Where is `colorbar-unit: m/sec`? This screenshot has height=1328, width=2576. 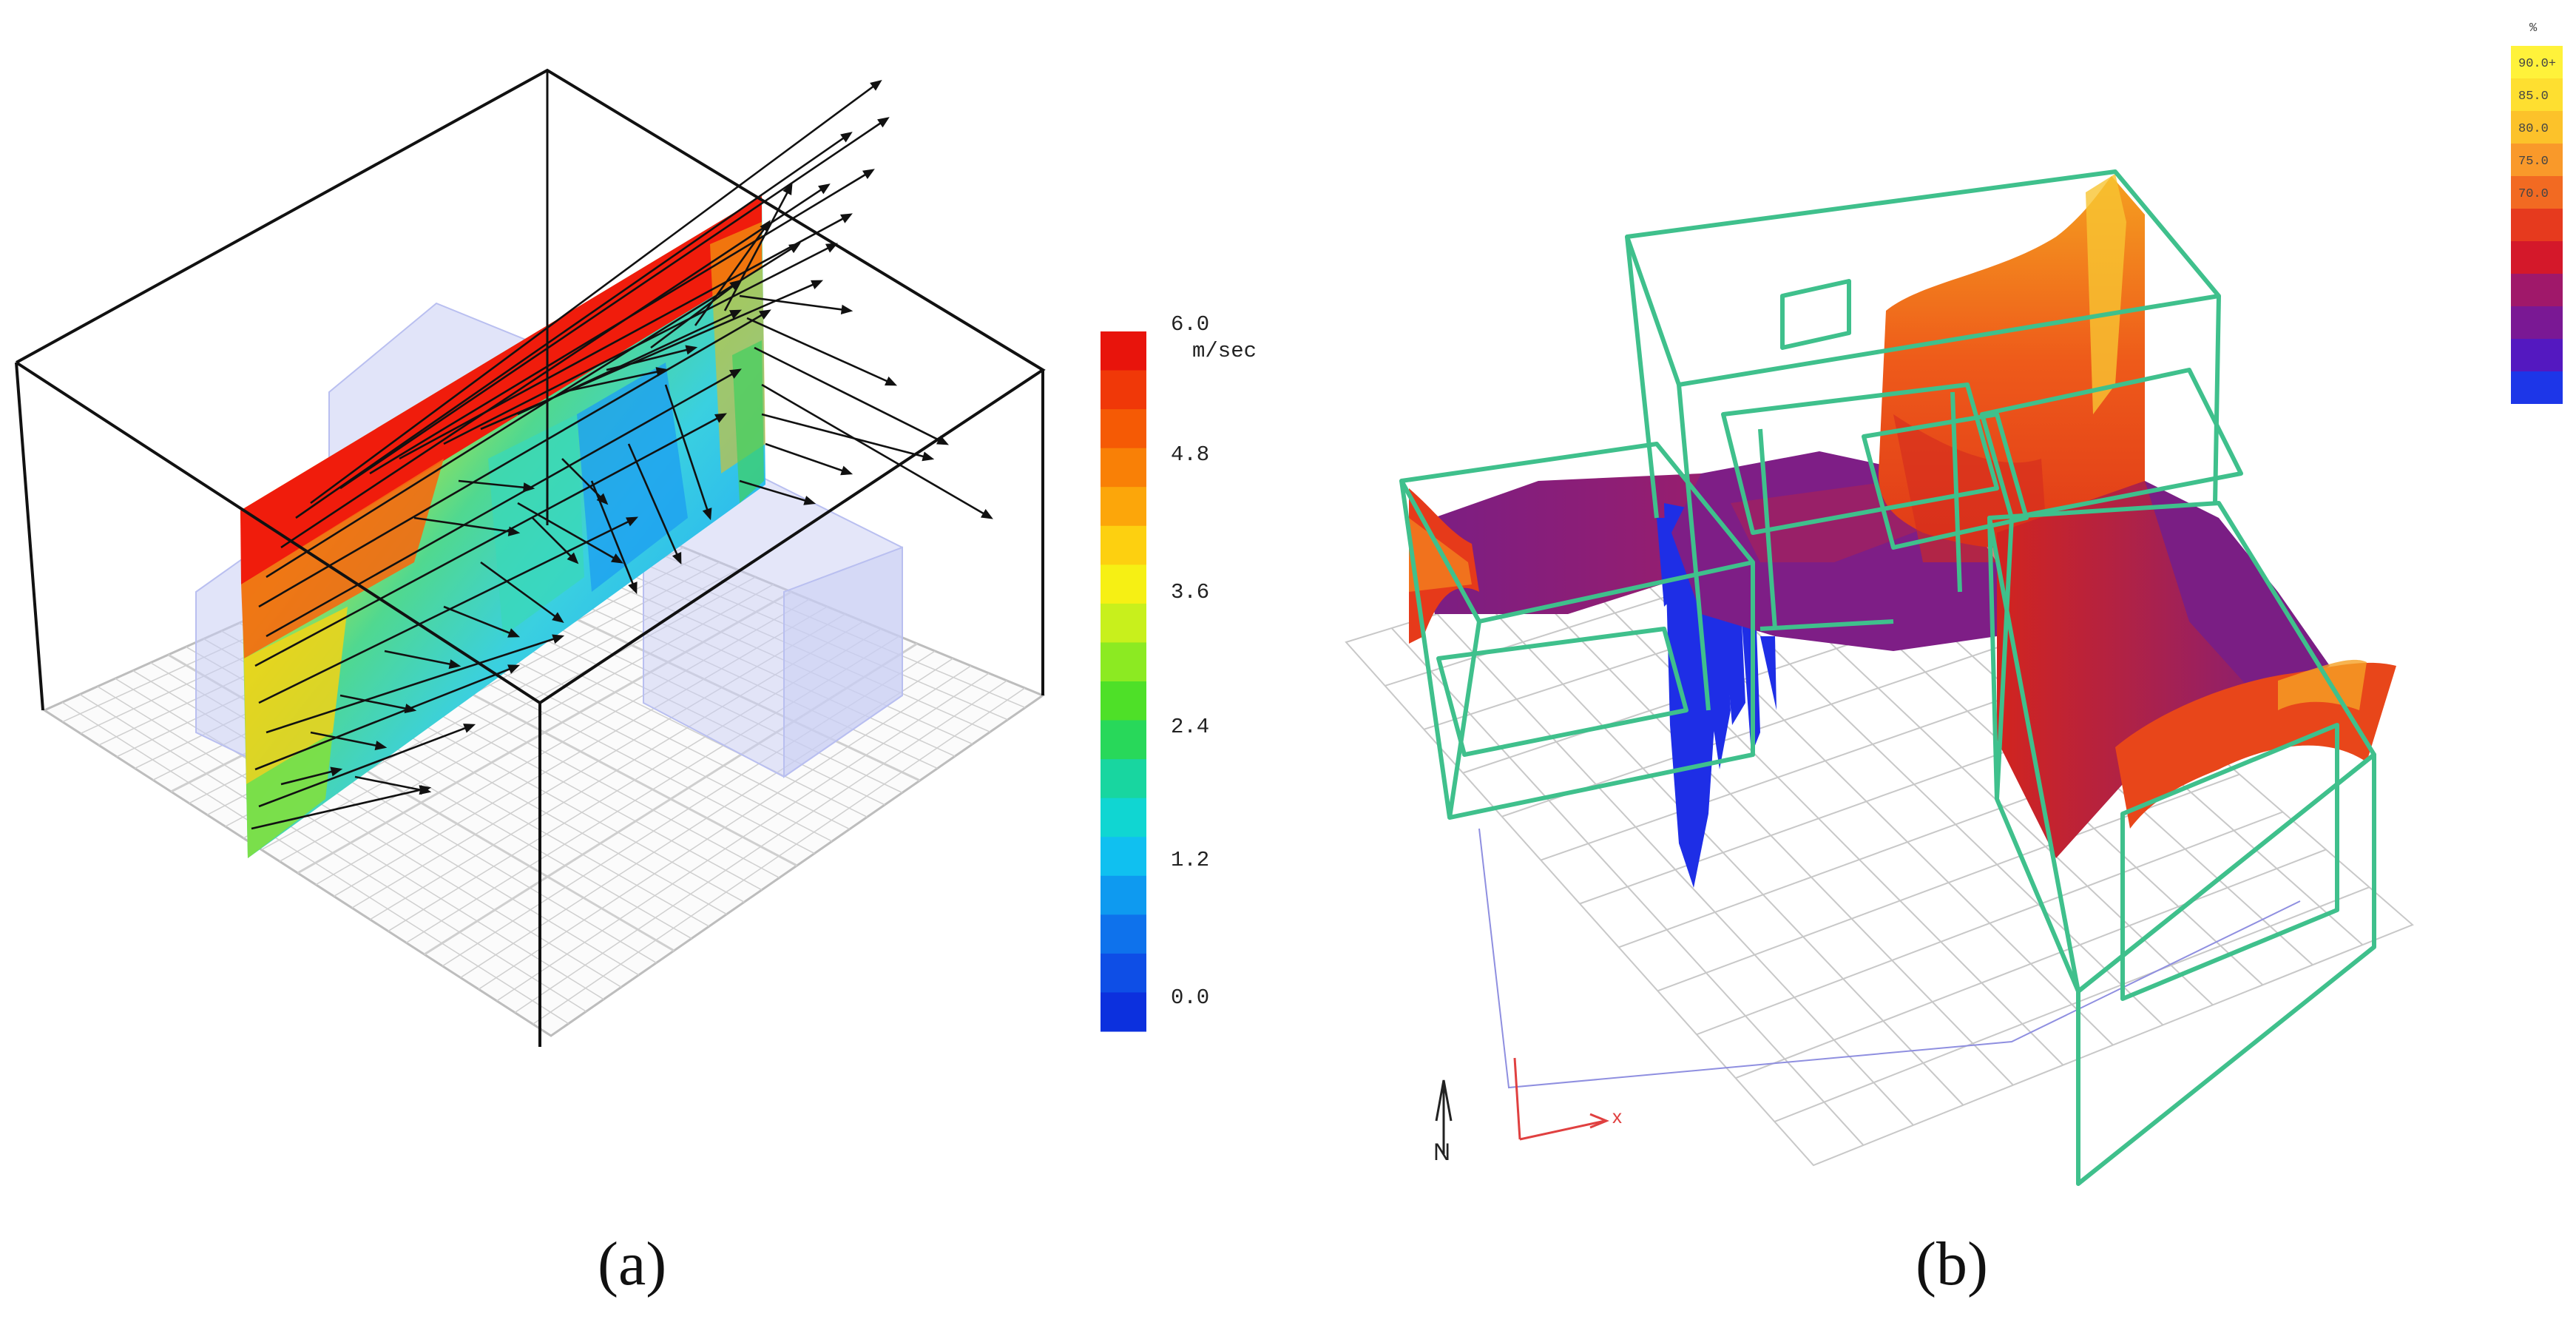
colorbar-unit: m/sec is located at coordinates (1224, 351).